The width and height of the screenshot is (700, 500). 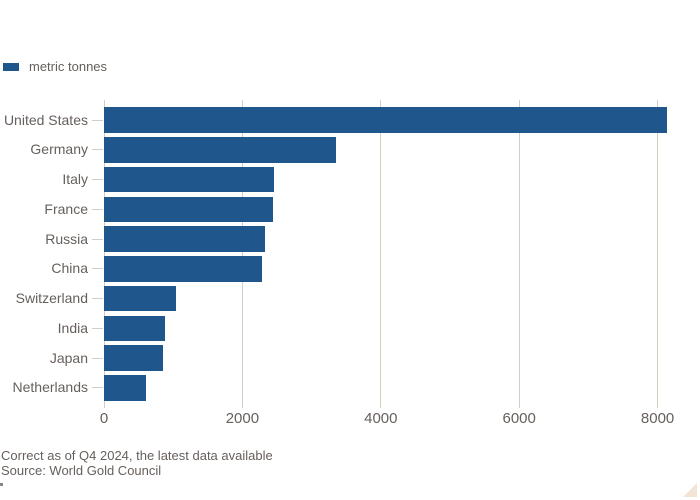 What do you see at coordinates (134, 328) in the screenshot?
I see `bar-india` at bounding box center [134, 328].